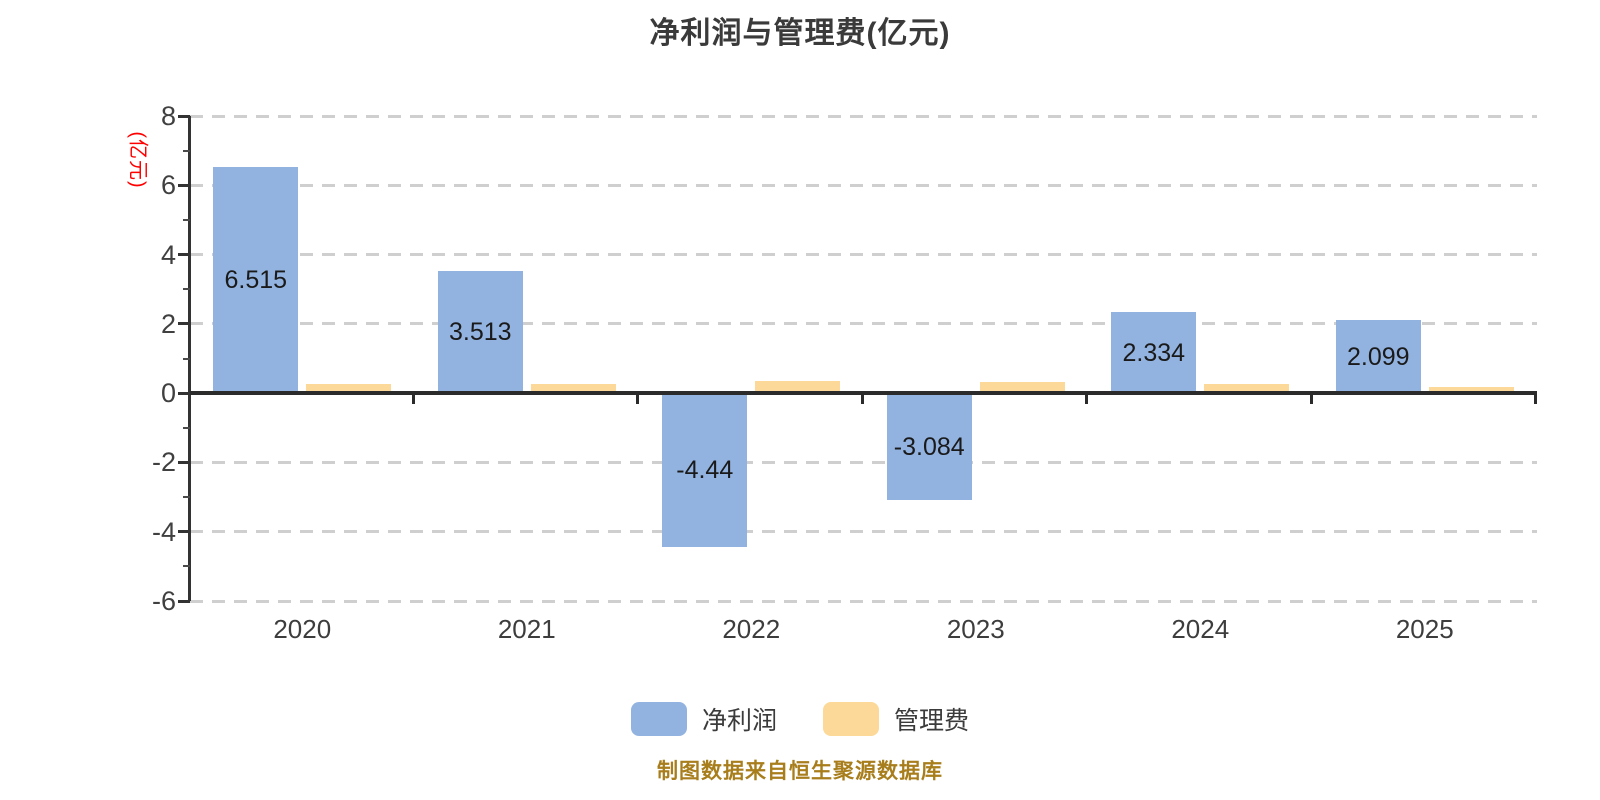  I want to click on mgmt-fee-bar-2021, so click(573, 389).